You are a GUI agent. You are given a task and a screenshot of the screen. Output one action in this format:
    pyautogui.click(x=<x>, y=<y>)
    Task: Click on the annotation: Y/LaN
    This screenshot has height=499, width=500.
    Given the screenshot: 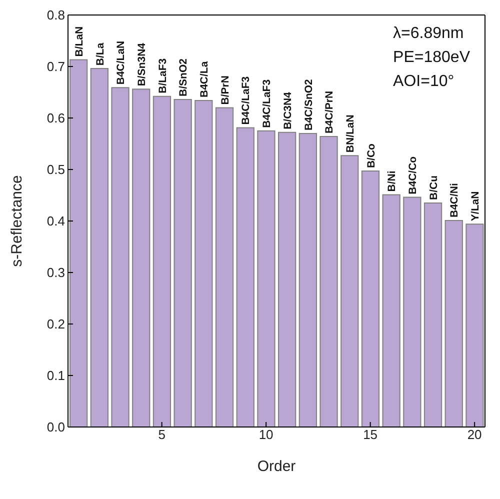 What is the action you would take?
    pyautogui.click(x=476, y=206)
    